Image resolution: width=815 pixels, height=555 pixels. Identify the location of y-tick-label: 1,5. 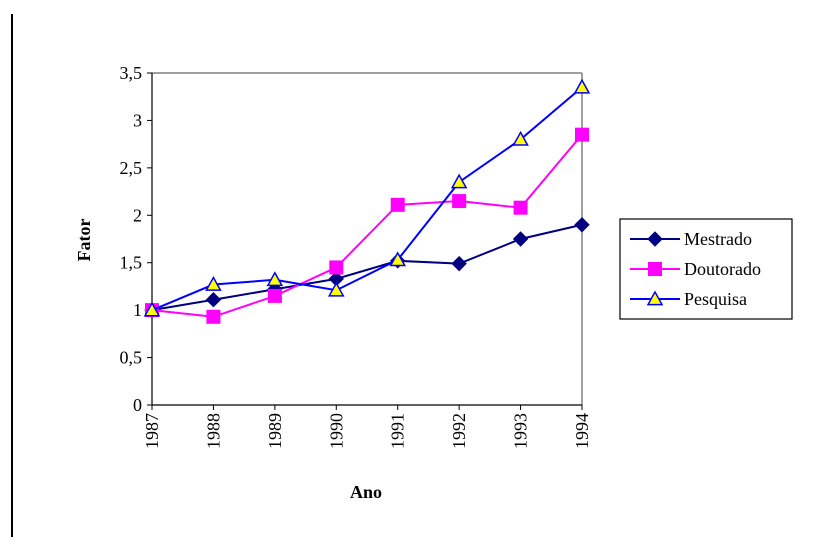
(131, 263).